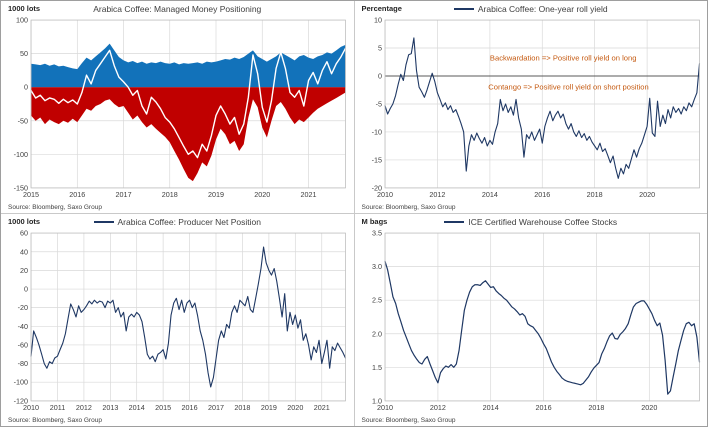 This screenshot has width=708, height=427. What do you see at coordinates (378, 20) in the screenshot?
I see `svg-text: 10` at bounding box center [378, 20].